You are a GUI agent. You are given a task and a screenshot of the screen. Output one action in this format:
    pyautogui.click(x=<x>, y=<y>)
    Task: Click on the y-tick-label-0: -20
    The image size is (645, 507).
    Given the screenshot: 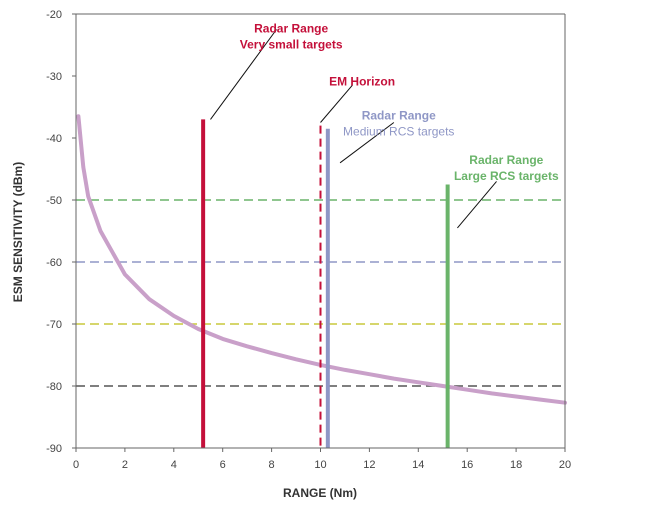 What is the action you would take?
    pyautogui.click(x=54, y=15)
    